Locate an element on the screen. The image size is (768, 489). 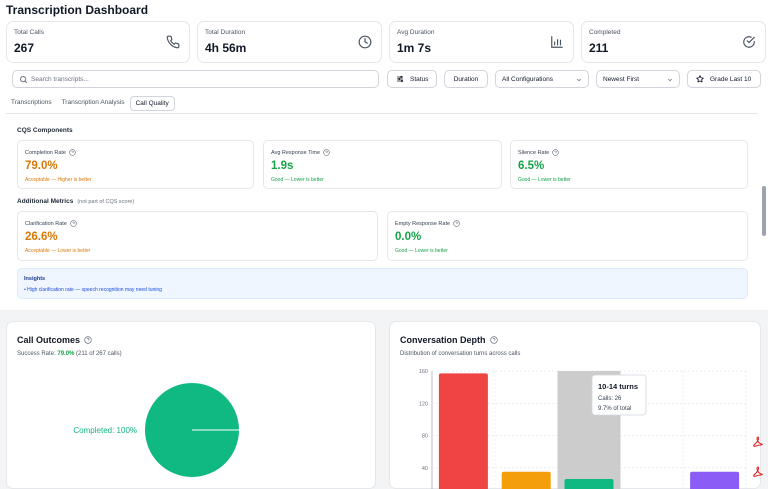
tooltip-calls: Calls: 26 is located at coordinates (610, 399).